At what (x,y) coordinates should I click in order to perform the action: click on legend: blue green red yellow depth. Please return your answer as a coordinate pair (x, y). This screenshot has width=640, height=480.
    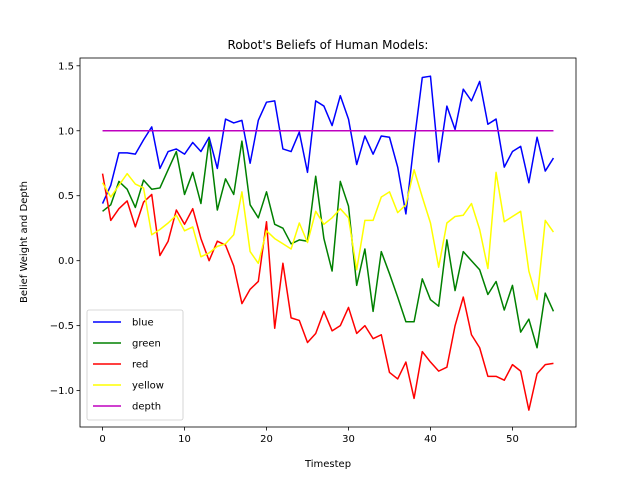
    Looking at the image, I should click on (135, 365).